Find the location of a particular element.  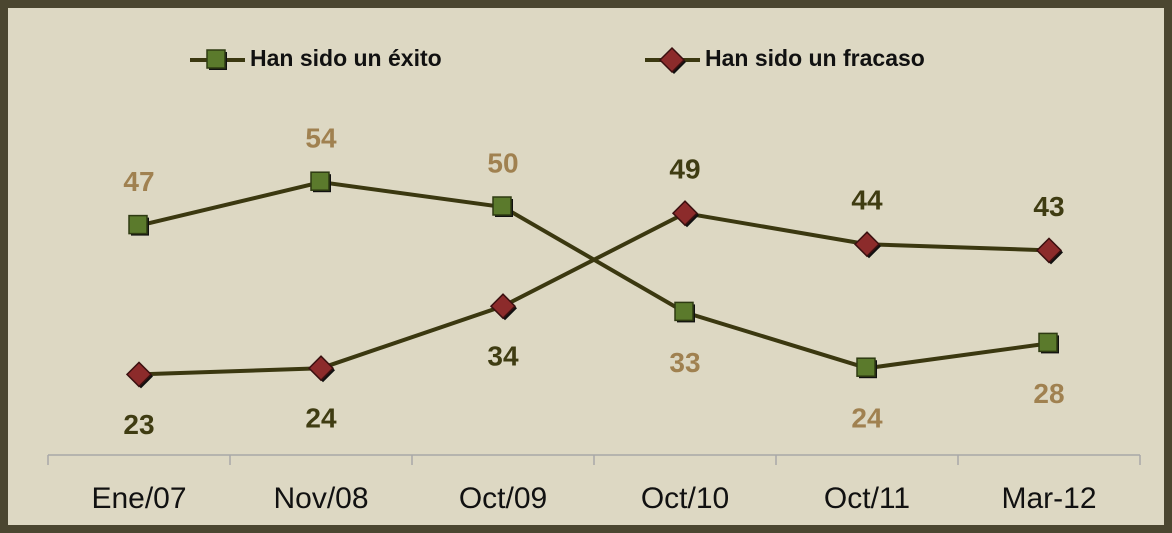

data-label: 49 is located at coordinates (684, 169).